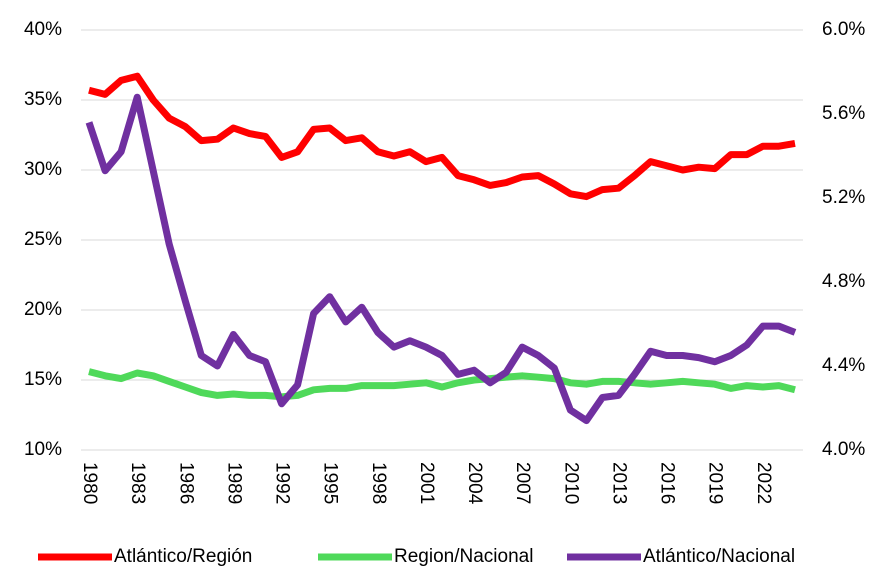 This screenshot has height=573, width=887. I want to click on x-tick-label: 2001, so click(426, 483).